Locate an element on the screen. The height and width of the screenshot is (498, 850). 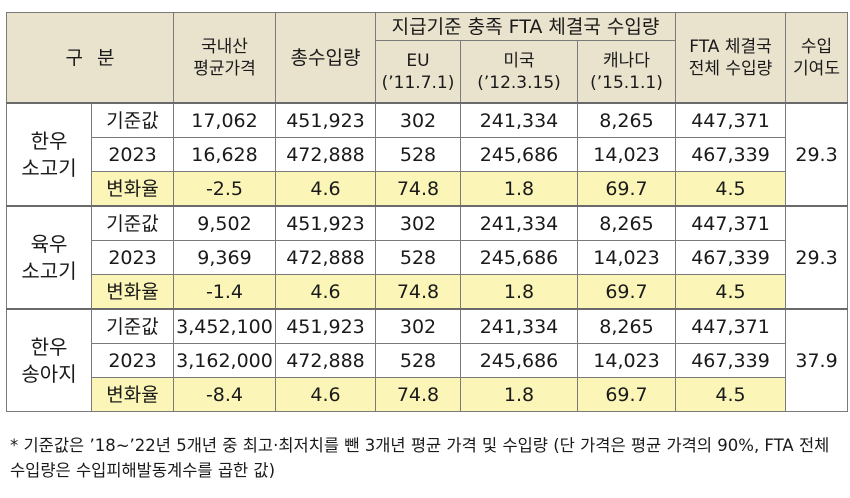
header-usa-date: (’12.3.15) is located at coordinates (519, 82).